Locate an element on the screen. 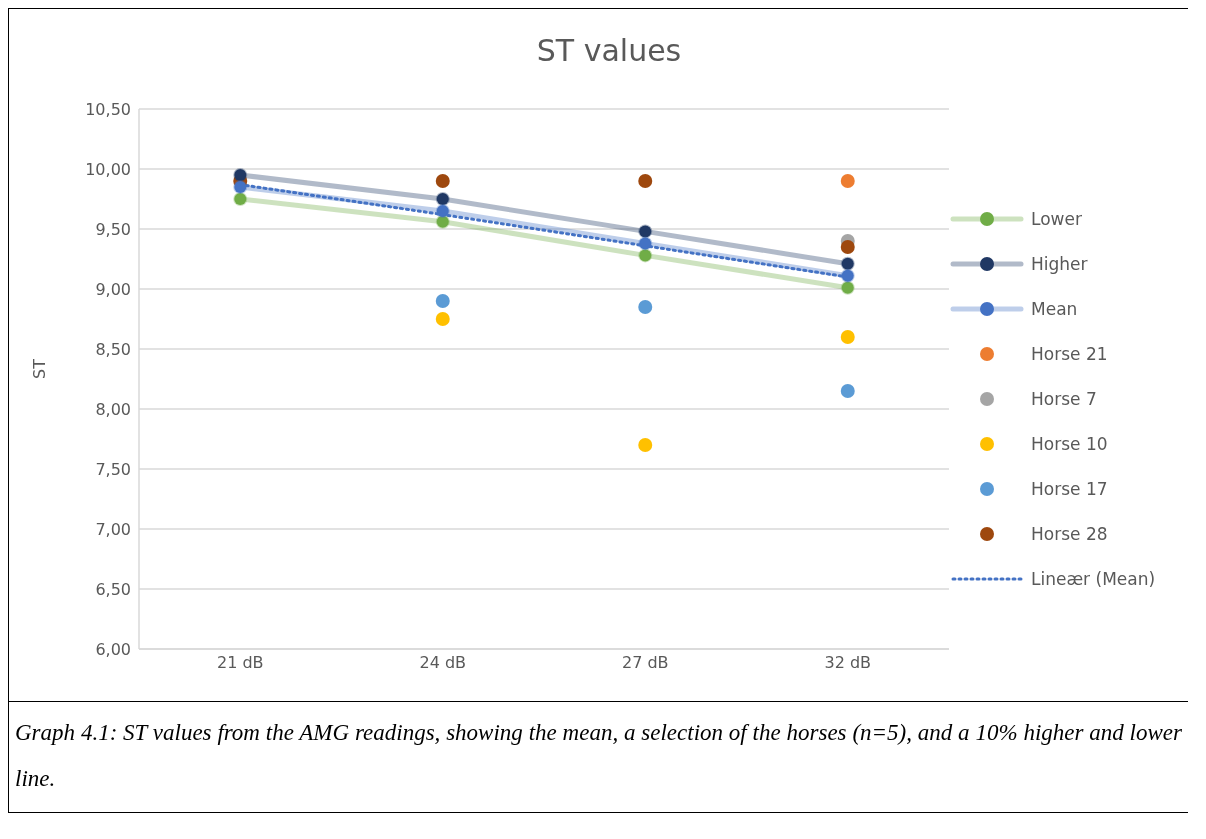 This screenshot has width=1206, height=839. y-tick-label: 9,00 is located at coordinates (113, 289).